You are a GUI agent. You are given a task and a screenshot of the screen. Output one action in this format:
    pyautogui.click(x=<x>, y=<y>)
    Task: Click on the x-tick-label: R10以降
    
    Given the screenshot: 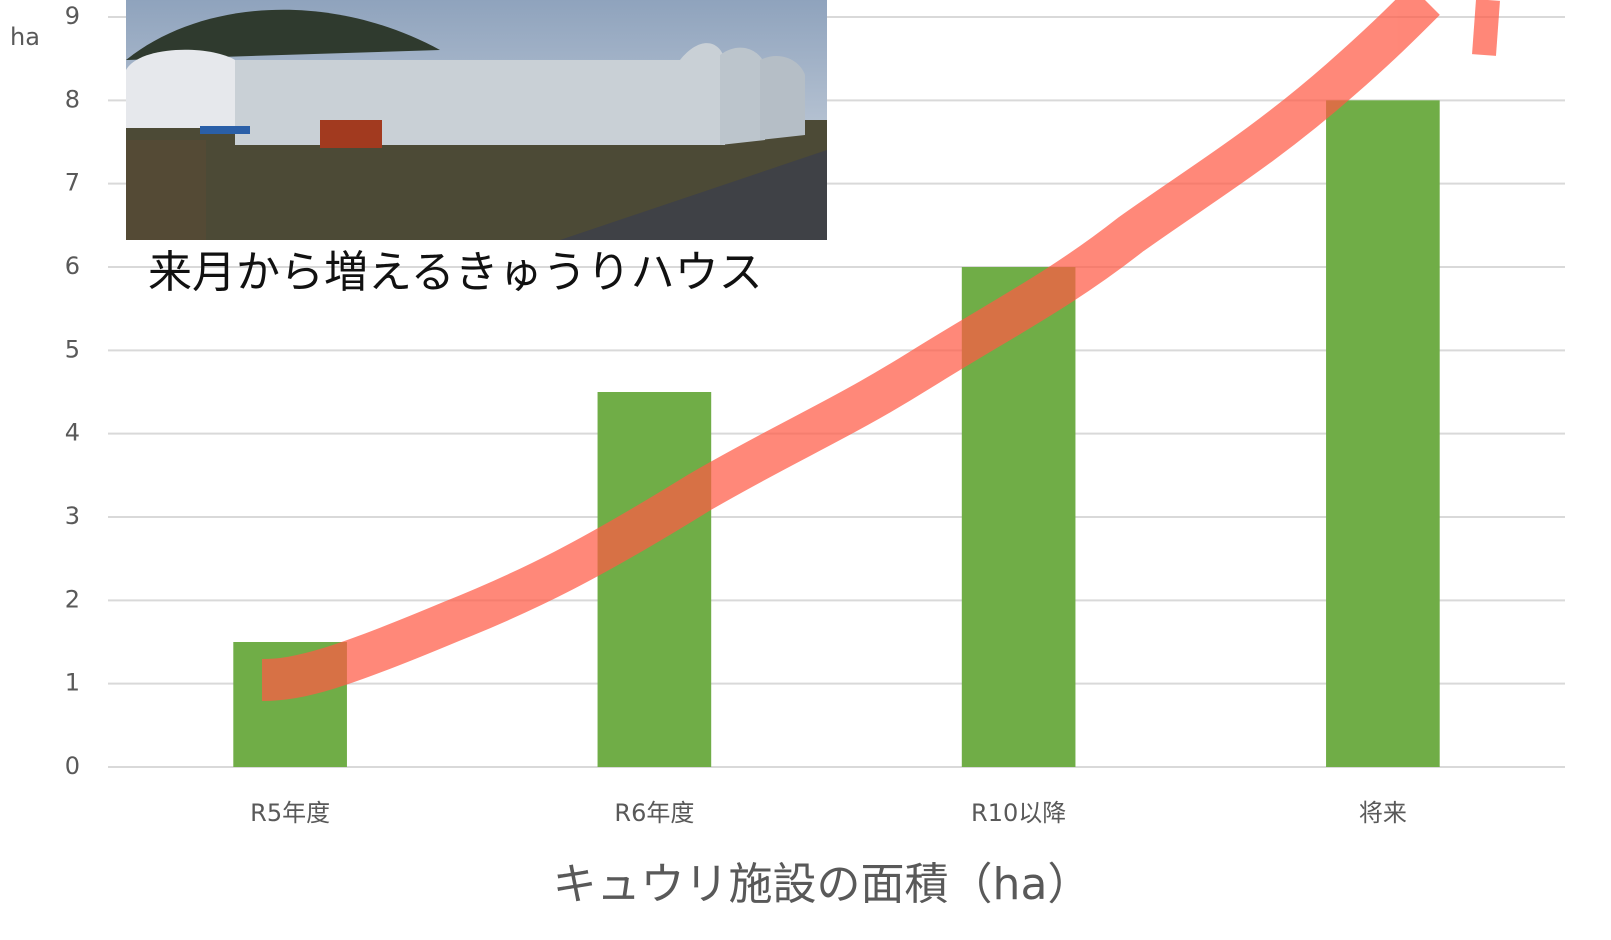 What is the action you would take?
    pyautogui.click(x=1018, y=813)
    